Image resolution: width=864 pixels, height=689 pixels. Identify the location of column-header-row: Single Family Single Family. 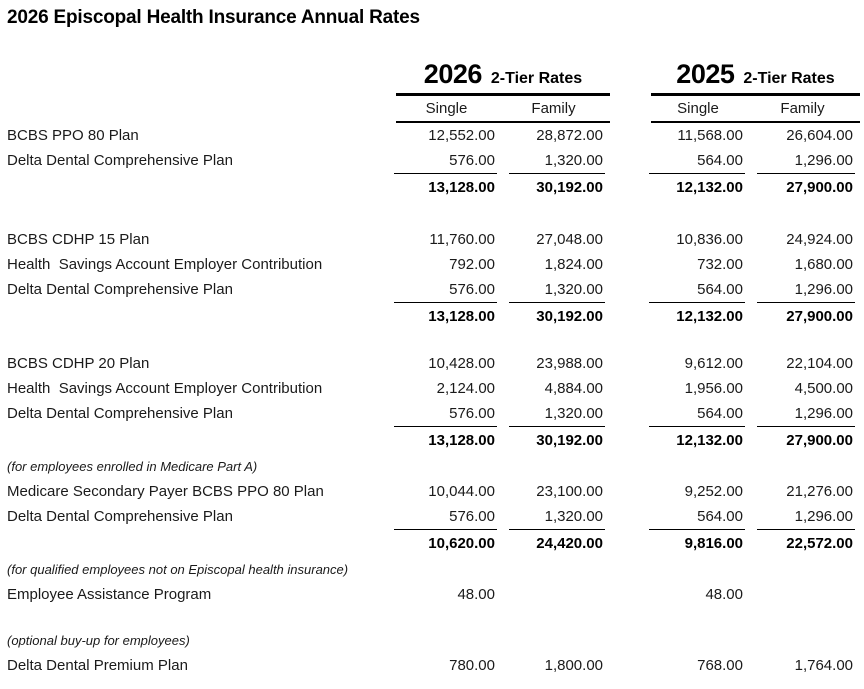
(435, 109).